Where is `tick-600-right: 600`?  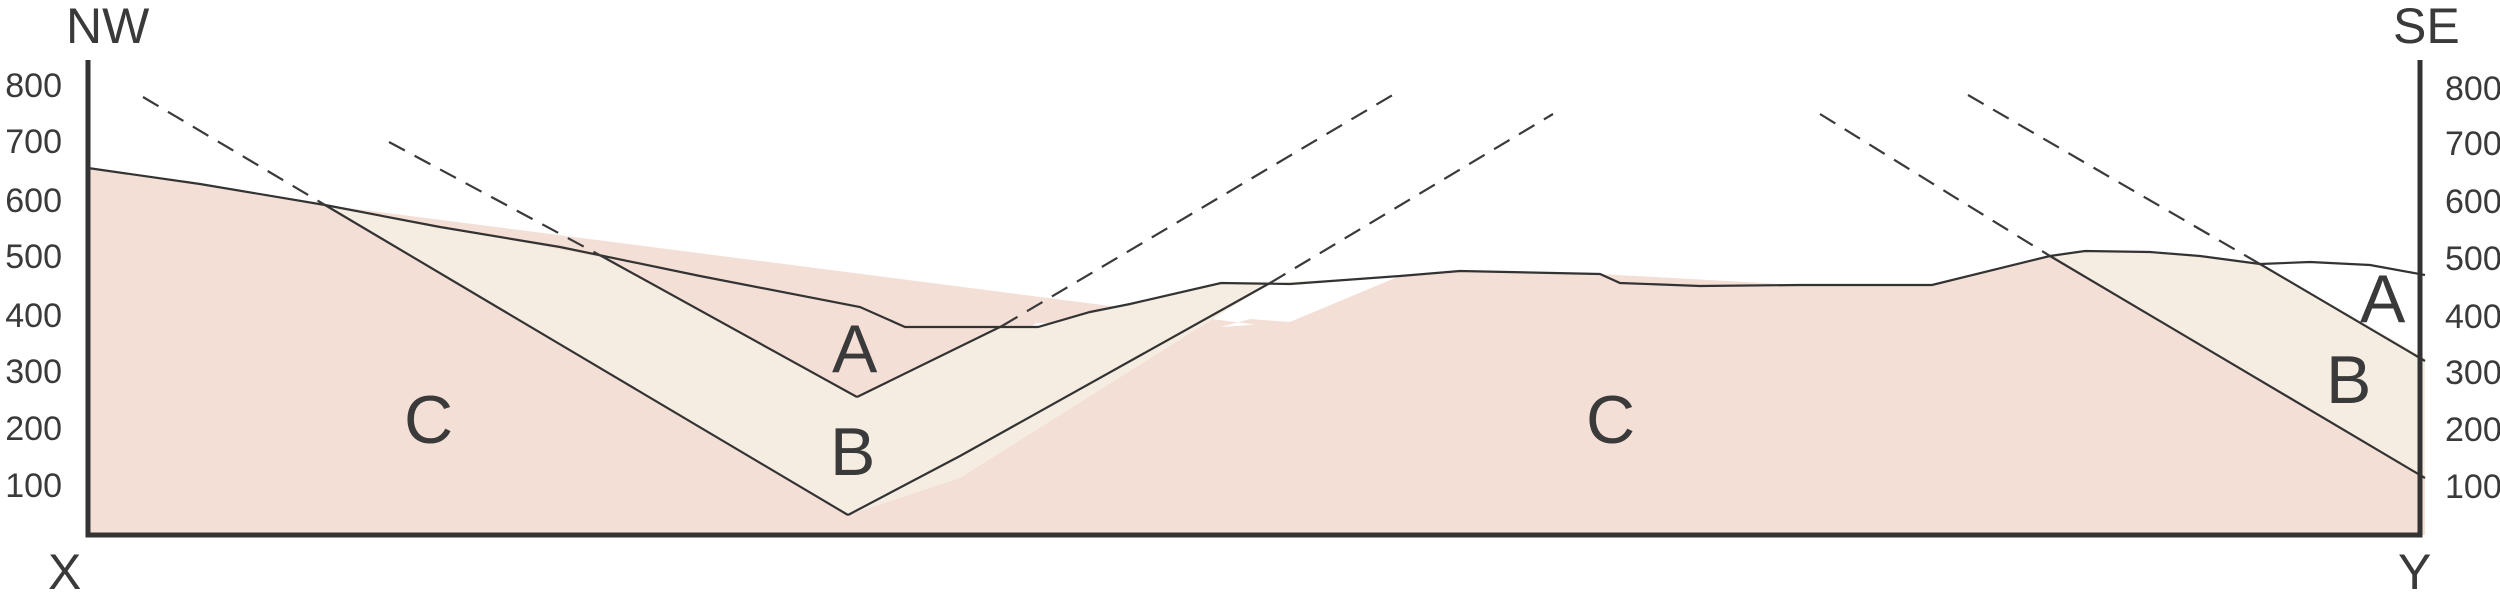 tick-600-right: 600 is located at coordinates (2472, 202).